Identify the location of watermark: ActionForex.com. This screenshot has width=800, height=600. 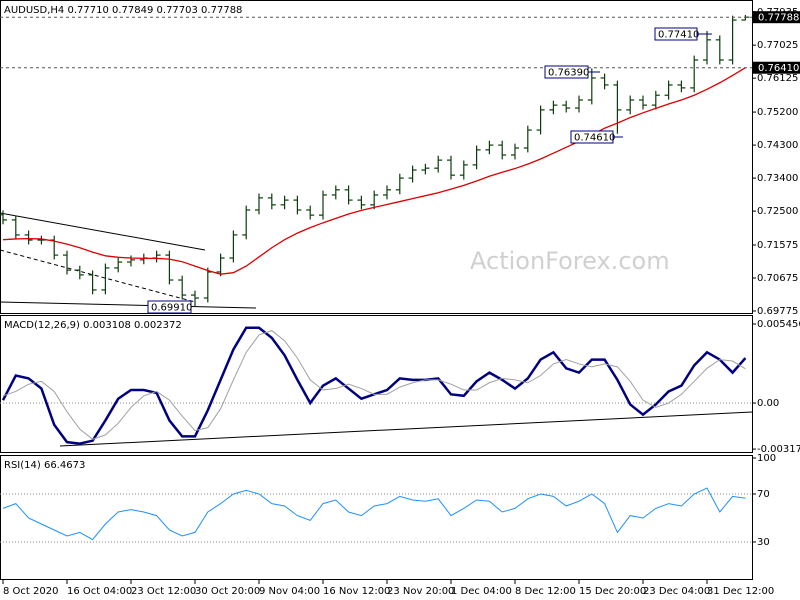
(570, 261).